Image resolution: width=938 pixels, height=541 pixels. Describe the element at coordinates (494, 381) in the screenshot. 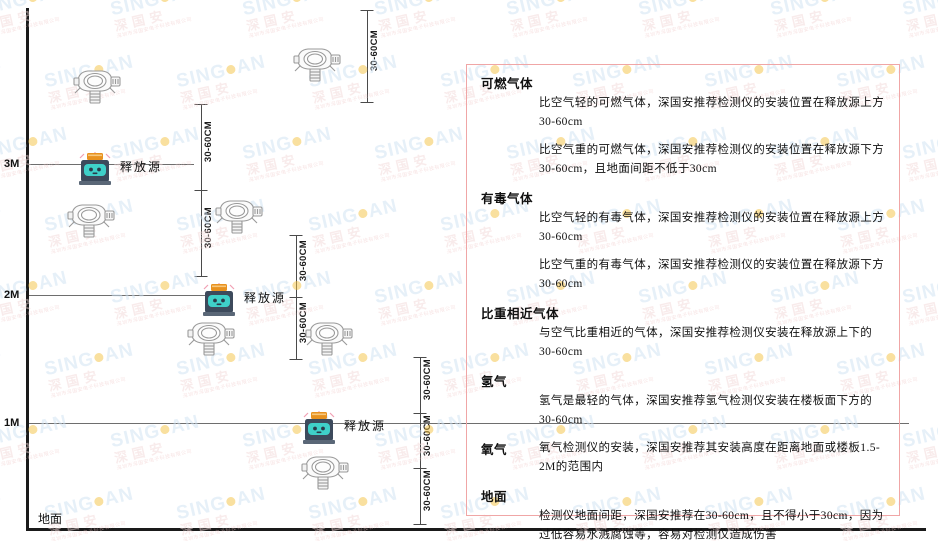

I see `panel-section-heading: 氢气` at that location.